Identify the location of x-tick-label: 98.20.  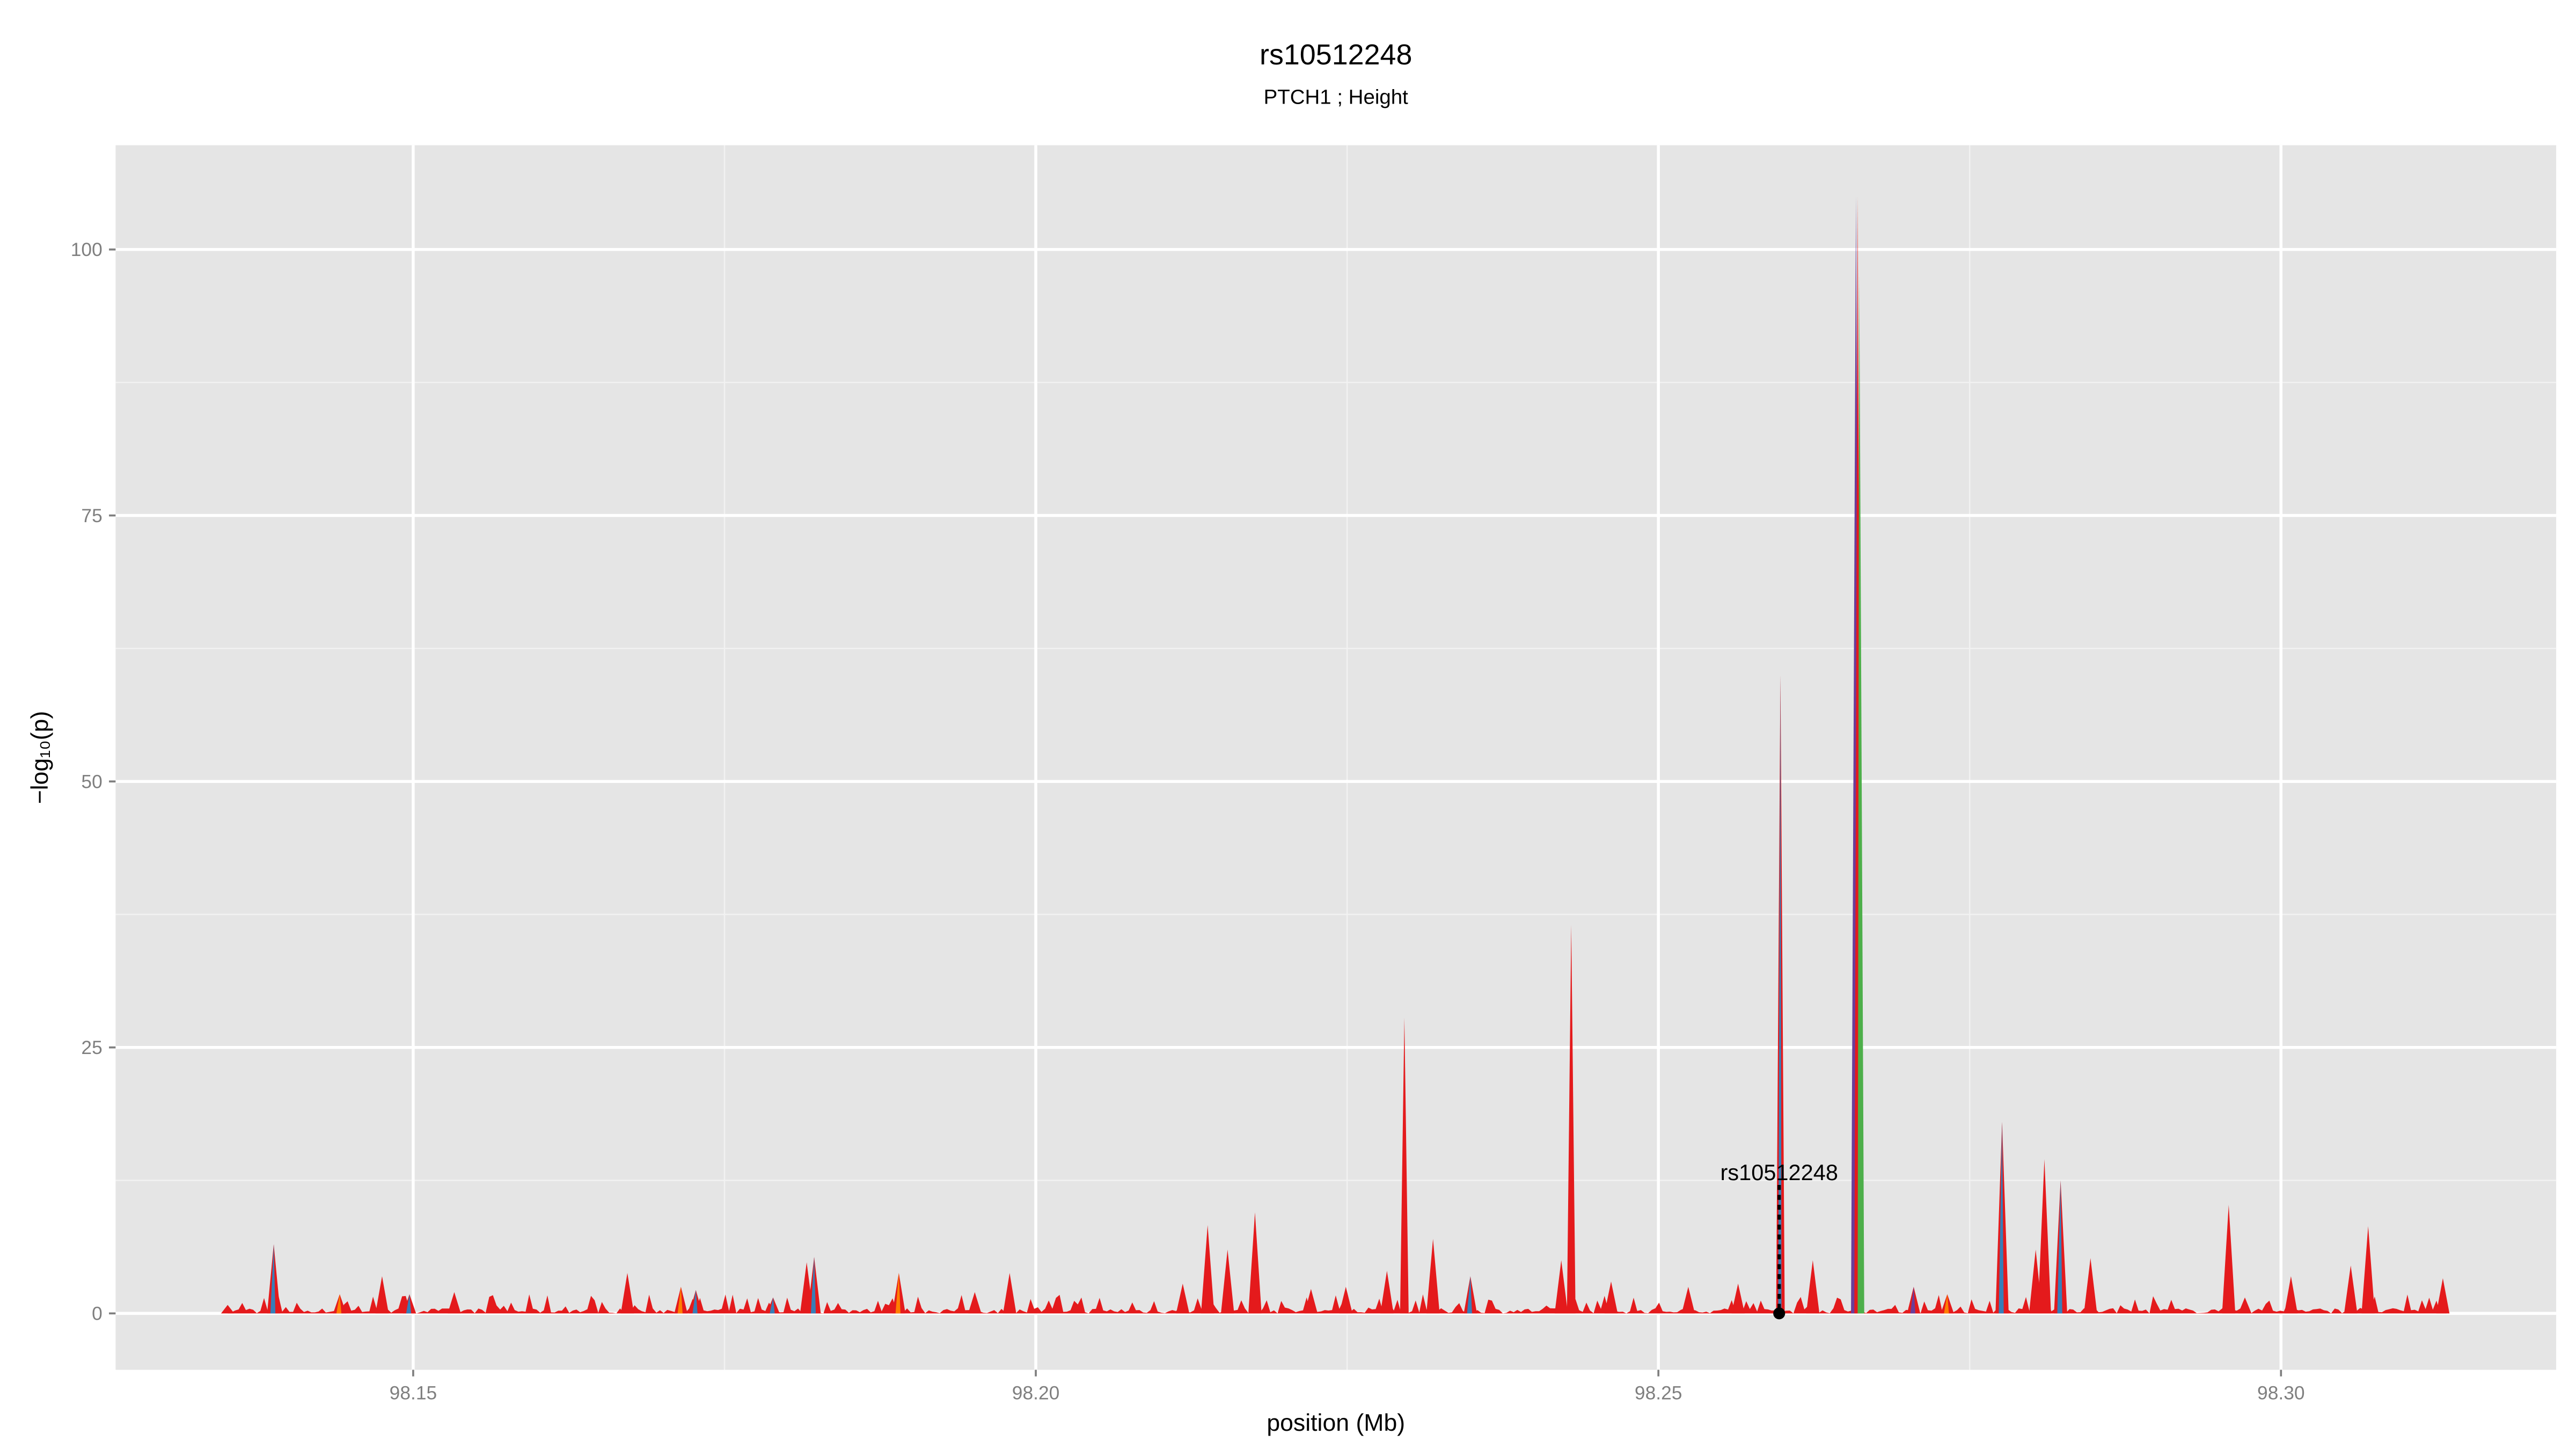
(1036, 1393).